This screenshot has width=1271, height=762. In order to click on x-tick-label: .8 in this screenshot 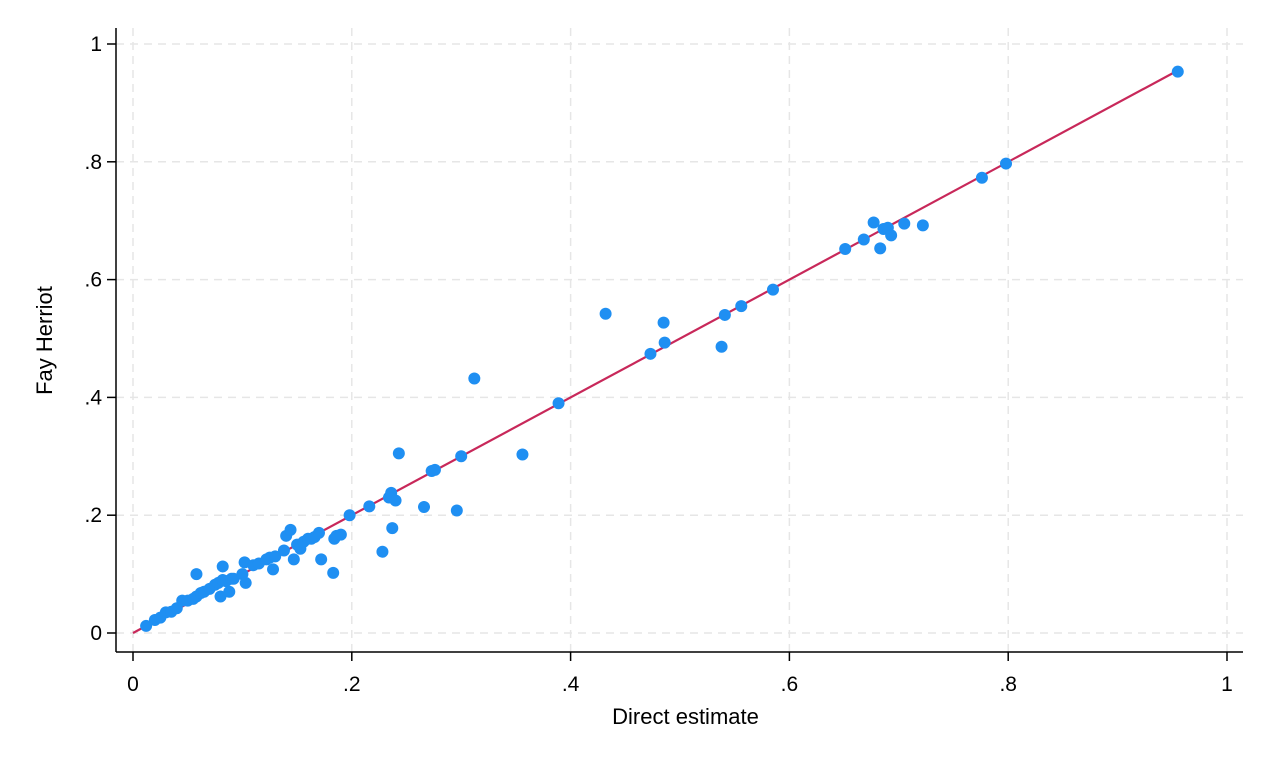, I will do `click(1008, 684)`.